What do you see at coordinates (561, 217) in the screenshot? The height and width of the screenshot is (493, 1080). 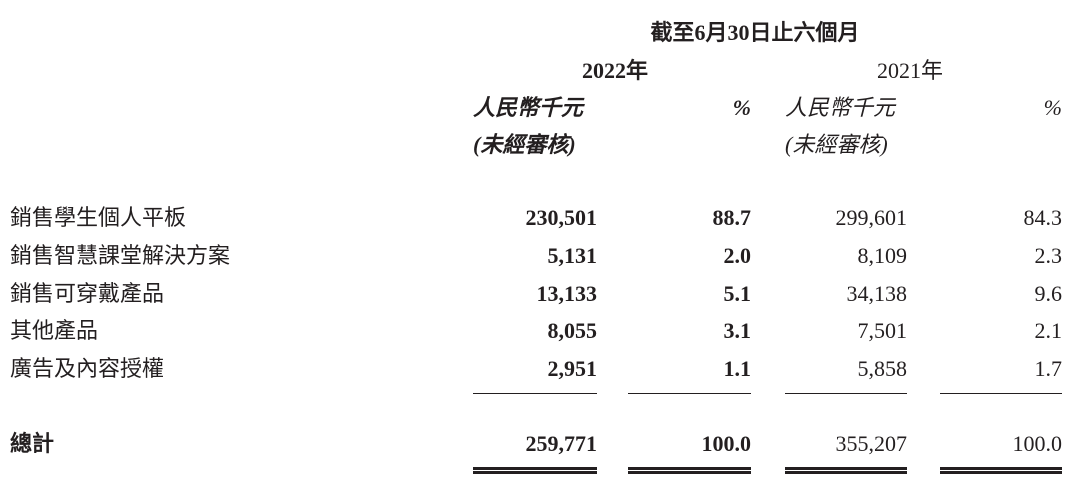 I see `value-2022: 230,501` at bounding box center [561, 217].